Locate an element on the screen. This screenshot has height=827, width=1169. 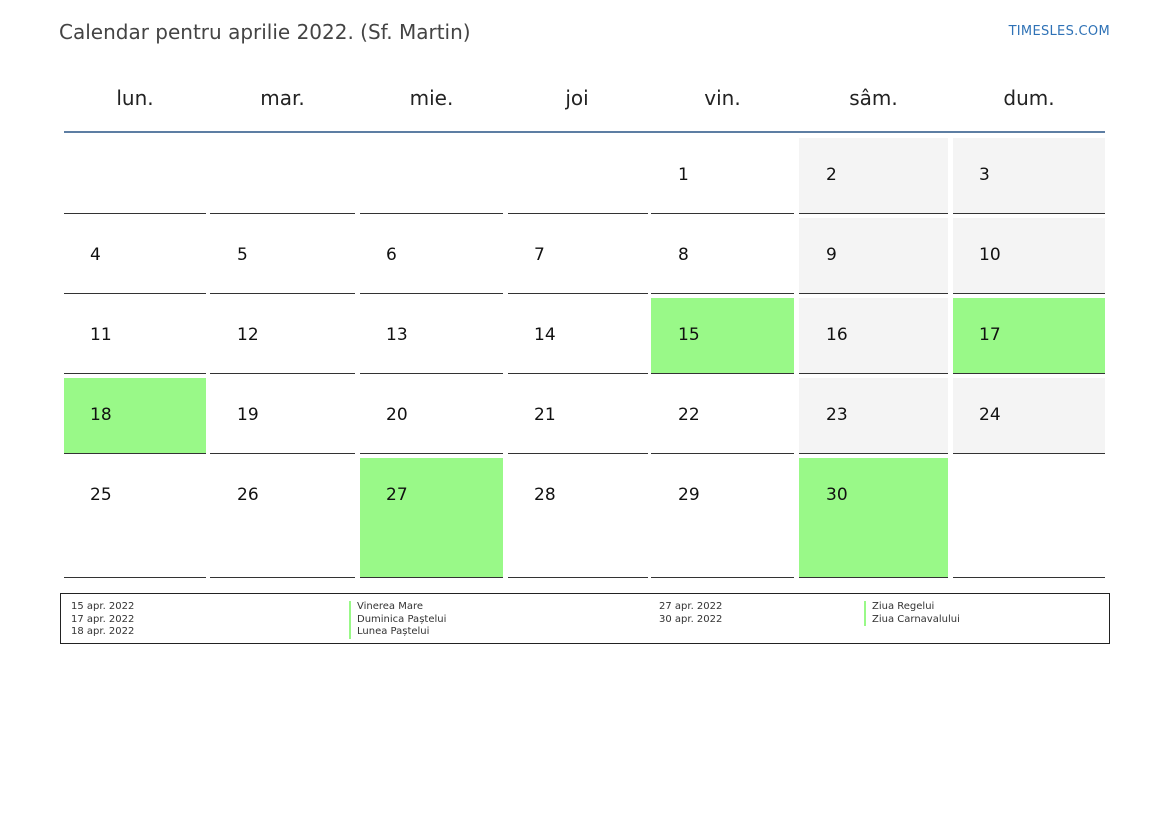
holiday-day-cell: 27 is located at coordinates (431, 518).